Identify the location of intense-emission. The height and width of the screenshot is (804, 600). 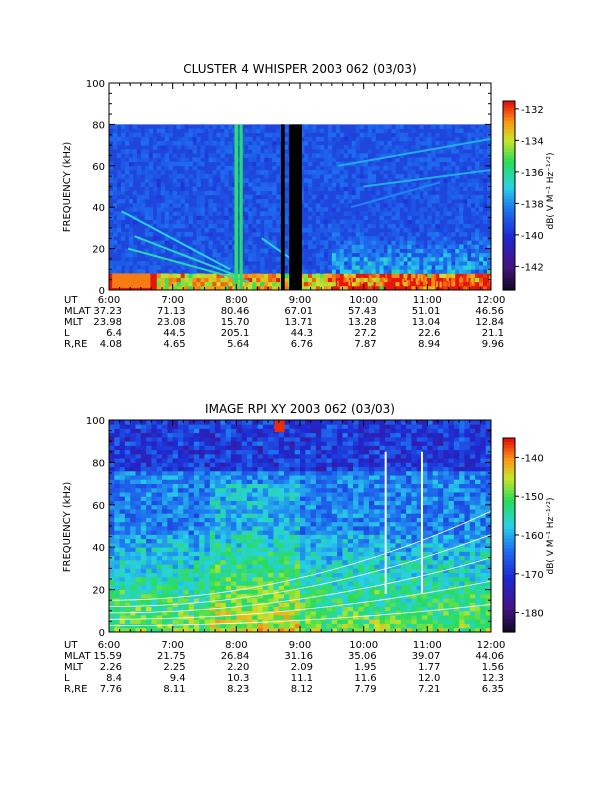
(422, 279).